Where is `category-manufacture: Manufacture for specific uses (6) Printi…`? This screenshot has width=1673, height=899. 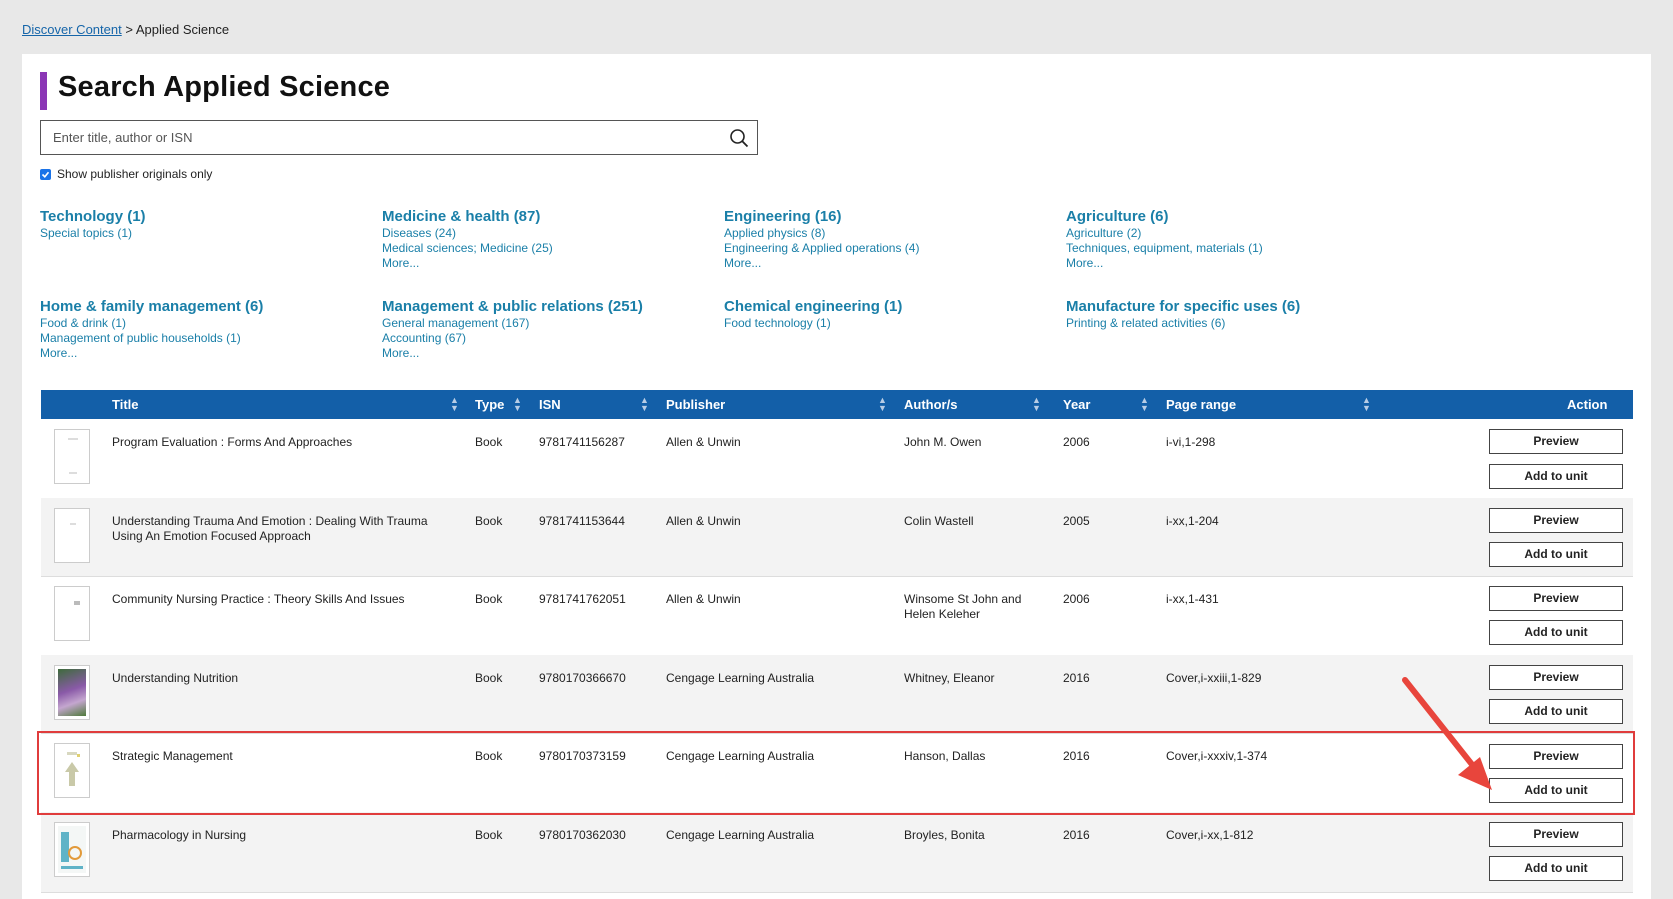 category-manufacture: Manufacture for specific uses (6) Printi… is located at coordinates (1183, 314).